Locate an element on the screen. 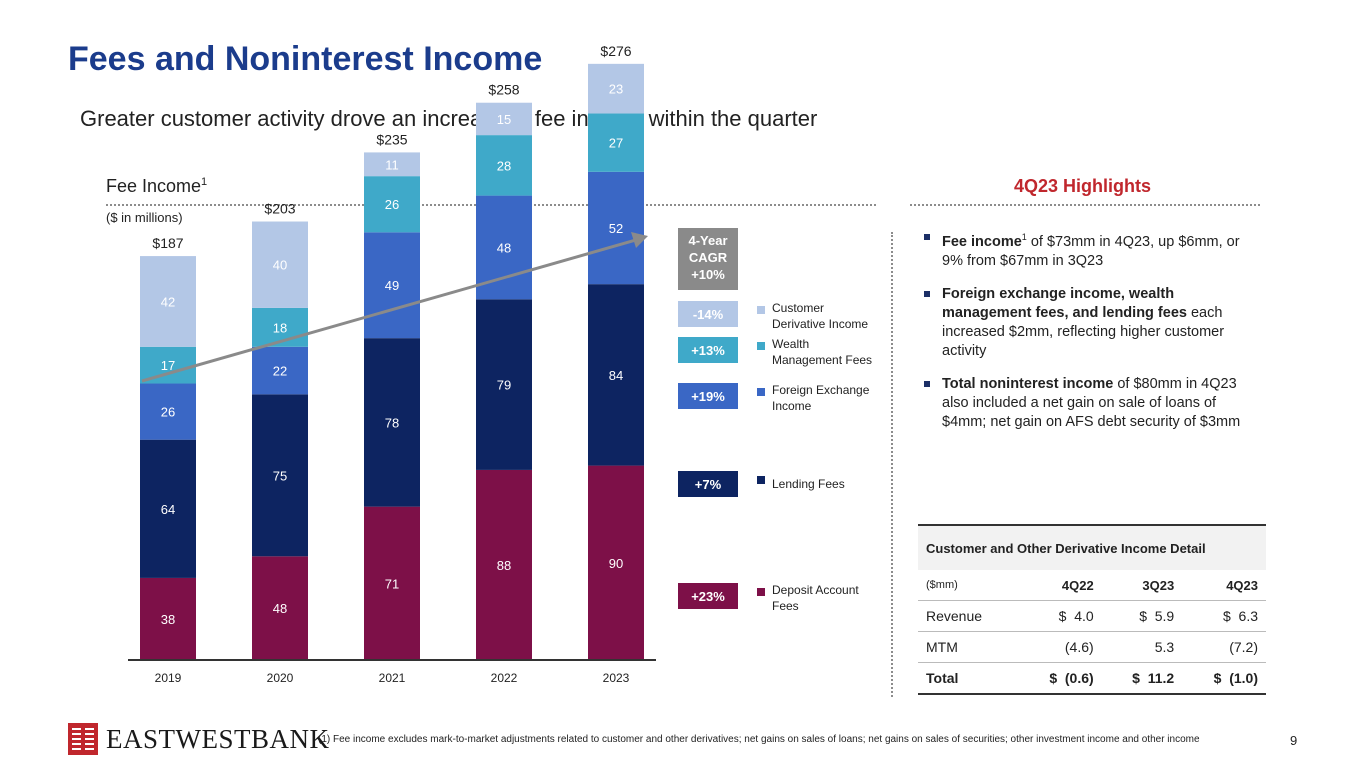 The height and width of the screenshot is (768, 1365). data-label: 75 is located at coordinates (280, 475).